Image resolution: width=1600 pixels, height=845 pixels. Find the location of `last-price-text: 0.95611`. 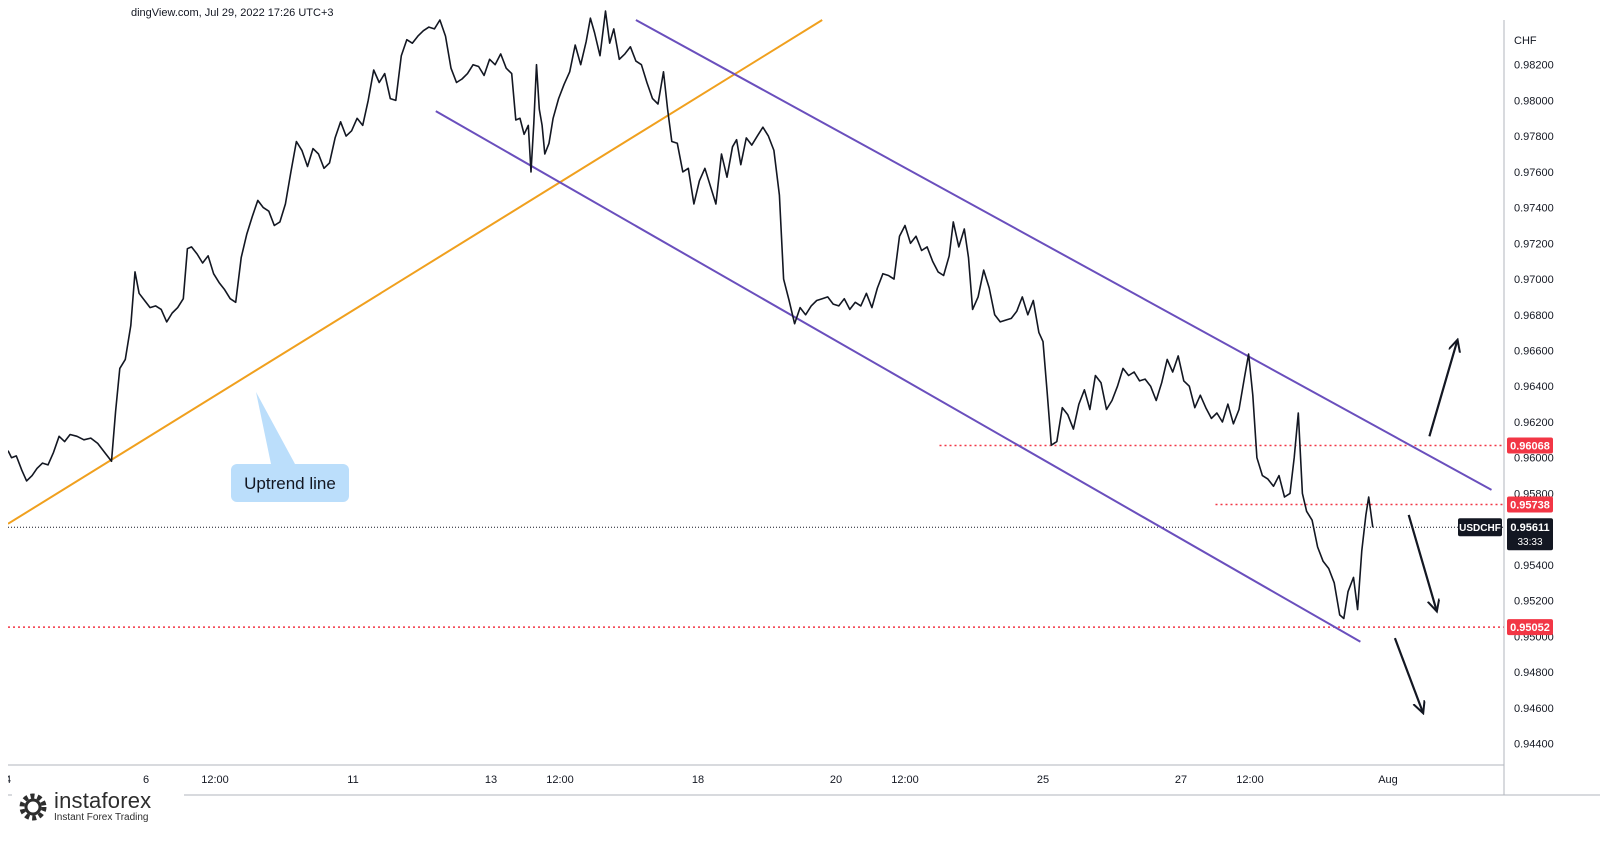

last-price-text: 0.95611 is located at coordinates (1529, 528).